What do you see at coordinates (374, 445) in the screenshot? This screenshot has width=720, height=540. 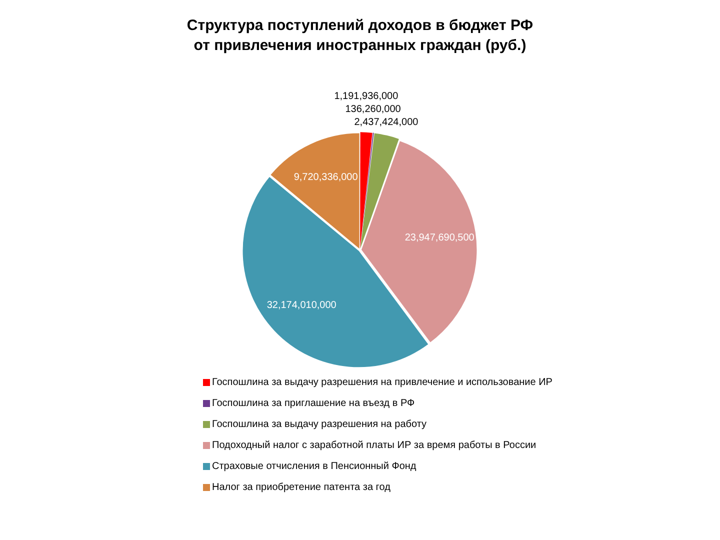 I see `legend-label: Подоходный налог с заработной платы ИР за время работы в России` at bounding box center [374, 445].